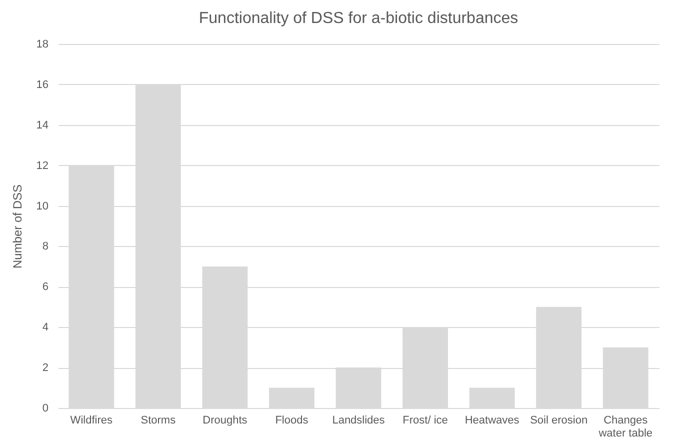 Image resolution: width=673 pixels, height=444 pixels. Describe the element at coordinates (358, 18) in the screenshot. I see `chart-title: Functionality of DSS for a-biotic disturbances` at that location.